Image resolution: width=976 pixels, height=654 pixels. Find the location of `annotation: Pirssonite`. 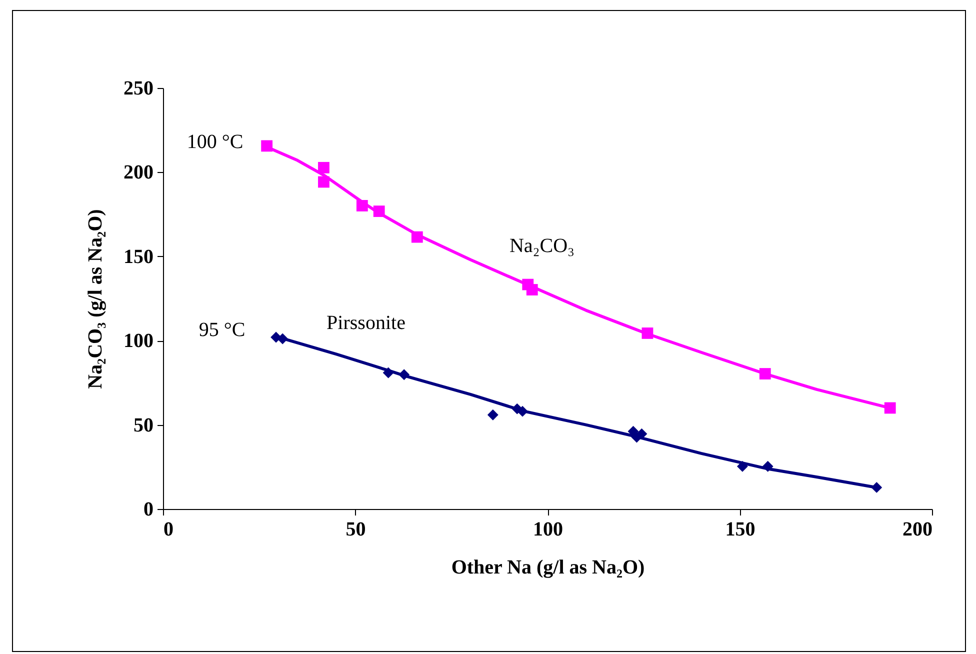

annotation: Pirssonite is located at coordinates (366, 323).